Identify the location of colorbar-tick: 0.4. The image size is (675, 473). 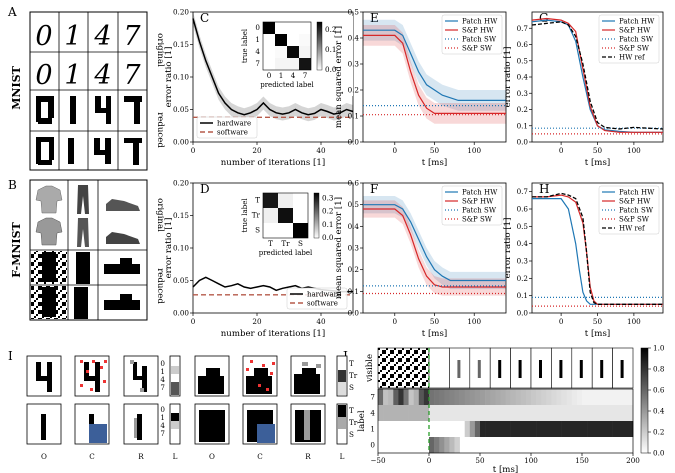
(659, 411).